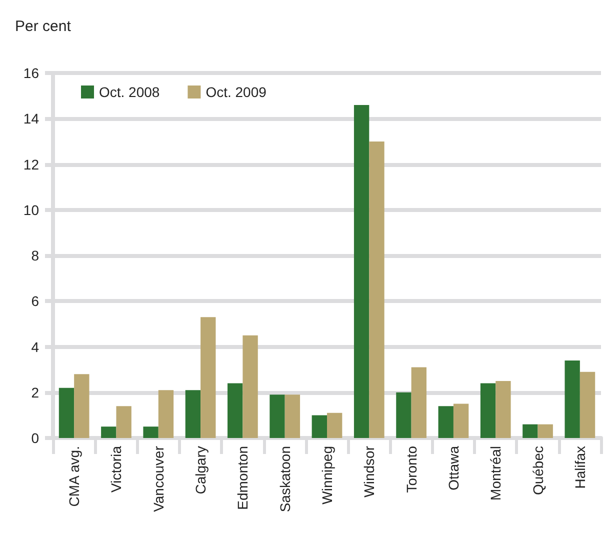 The height and width of the screenshot is (535, 611). Describe the element at coordinates (35, 346) in the screenshot. I see `y-tick-label: 4` at that location.